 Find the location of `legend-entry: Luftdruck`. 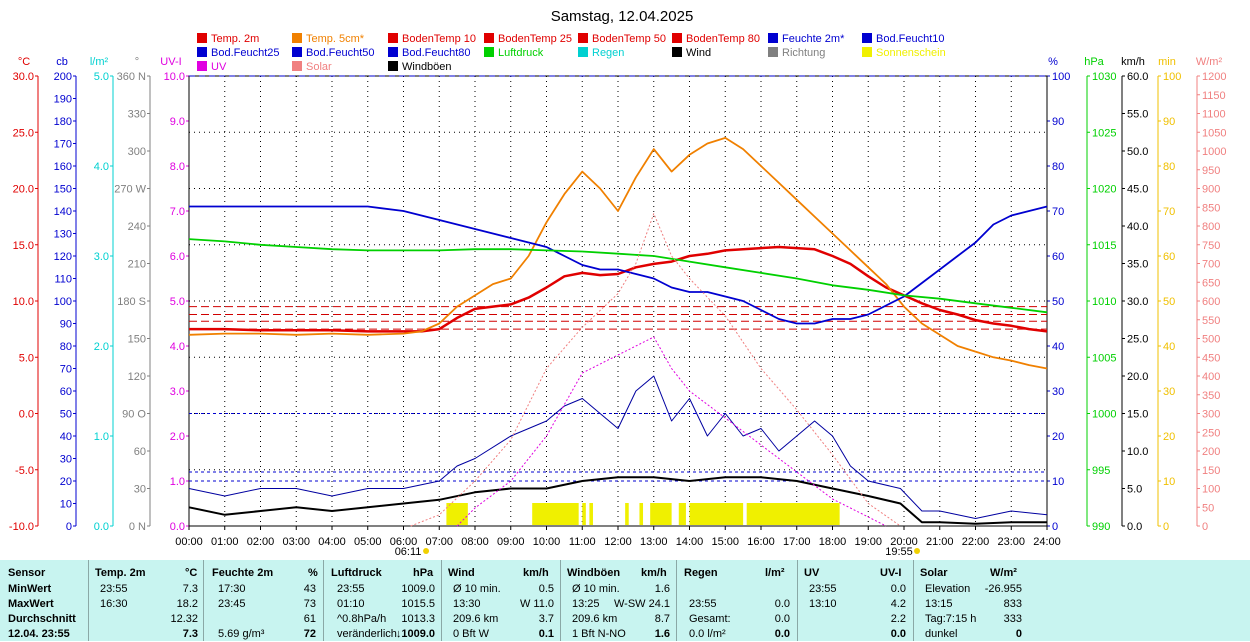

legend-entry: Luftdruck is located at coordinates (521, 53).